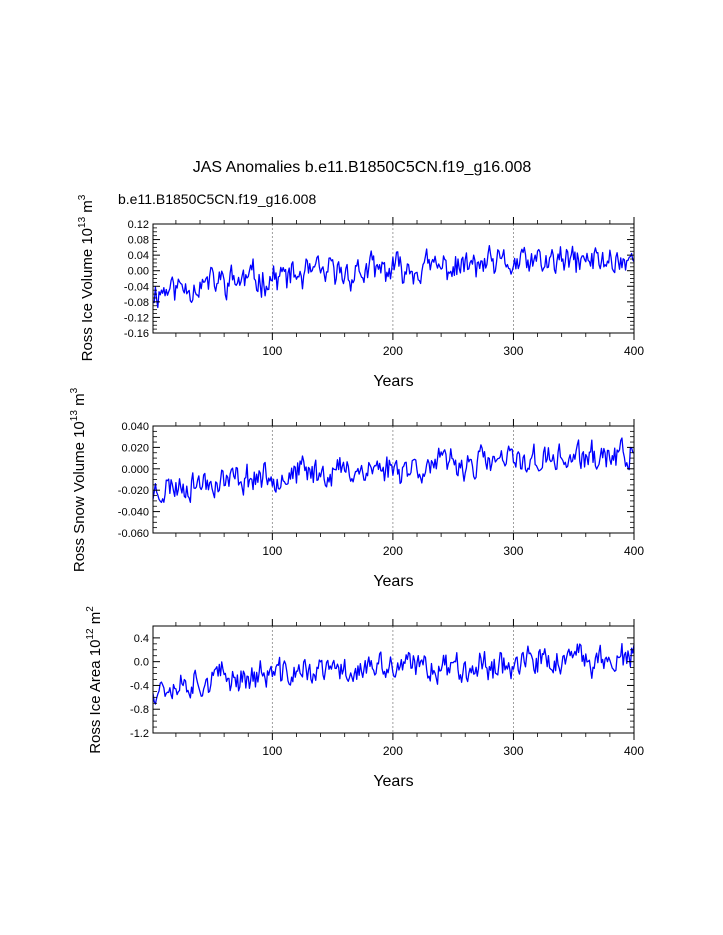 The height and width of the screenshot is (935, 723). What do you see at coordinates (136, 334) in the screenshot?
I see `y-tick-label: -0.16` at bounding box center [136, 334].